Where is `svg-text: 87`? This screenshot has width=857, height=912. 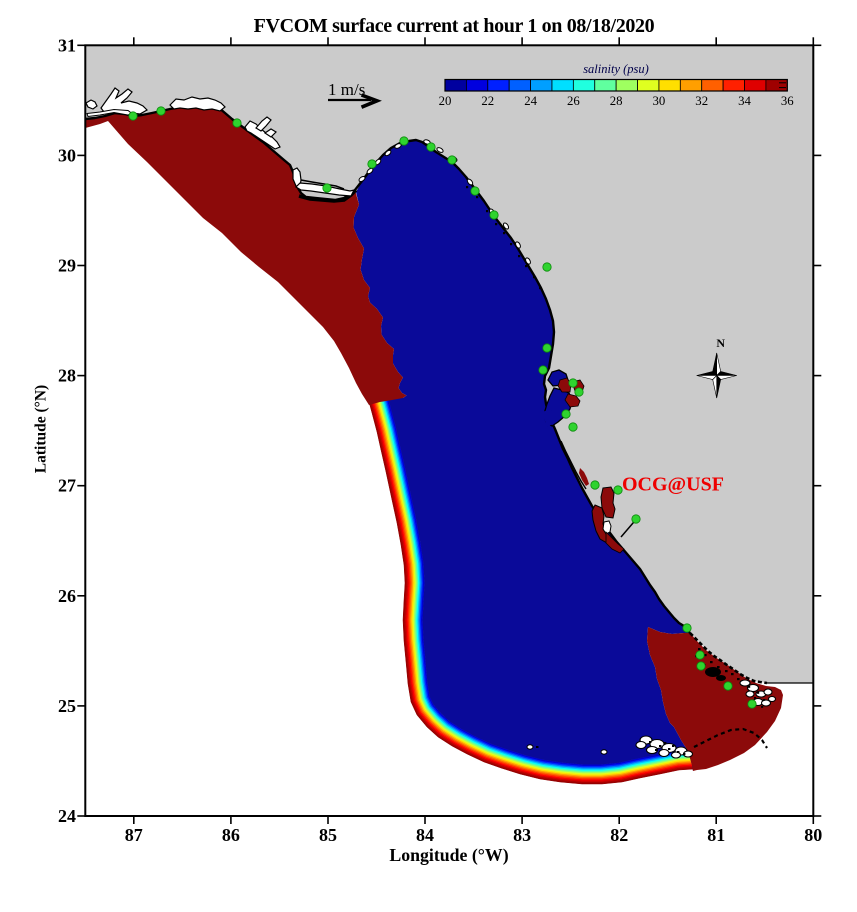 svg-text: 87 is located at coordinates (134, 835).